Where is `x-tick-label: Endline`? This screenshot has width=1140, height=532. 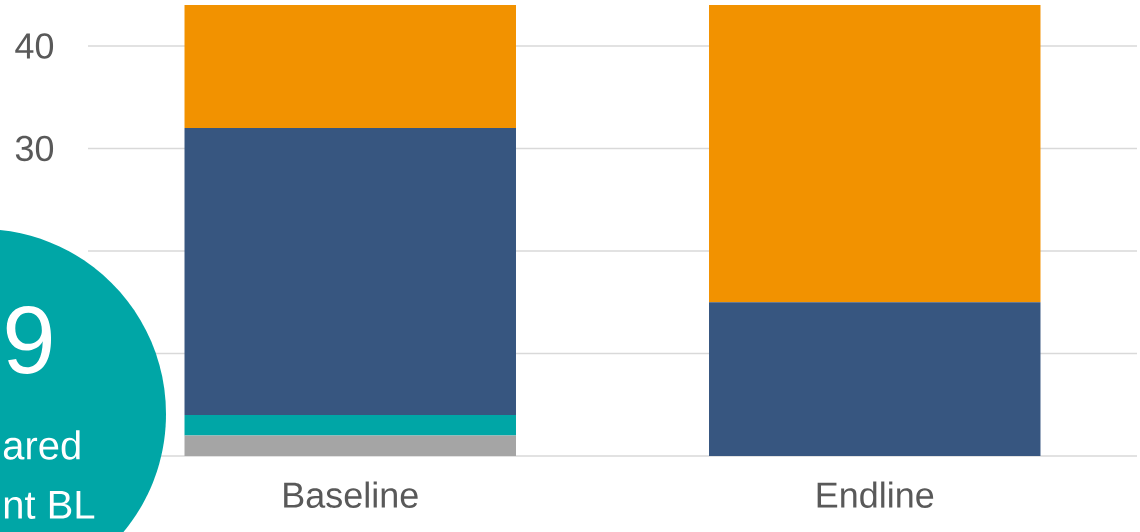
x-tick-label: Endline is located at coordinates (875, 494).